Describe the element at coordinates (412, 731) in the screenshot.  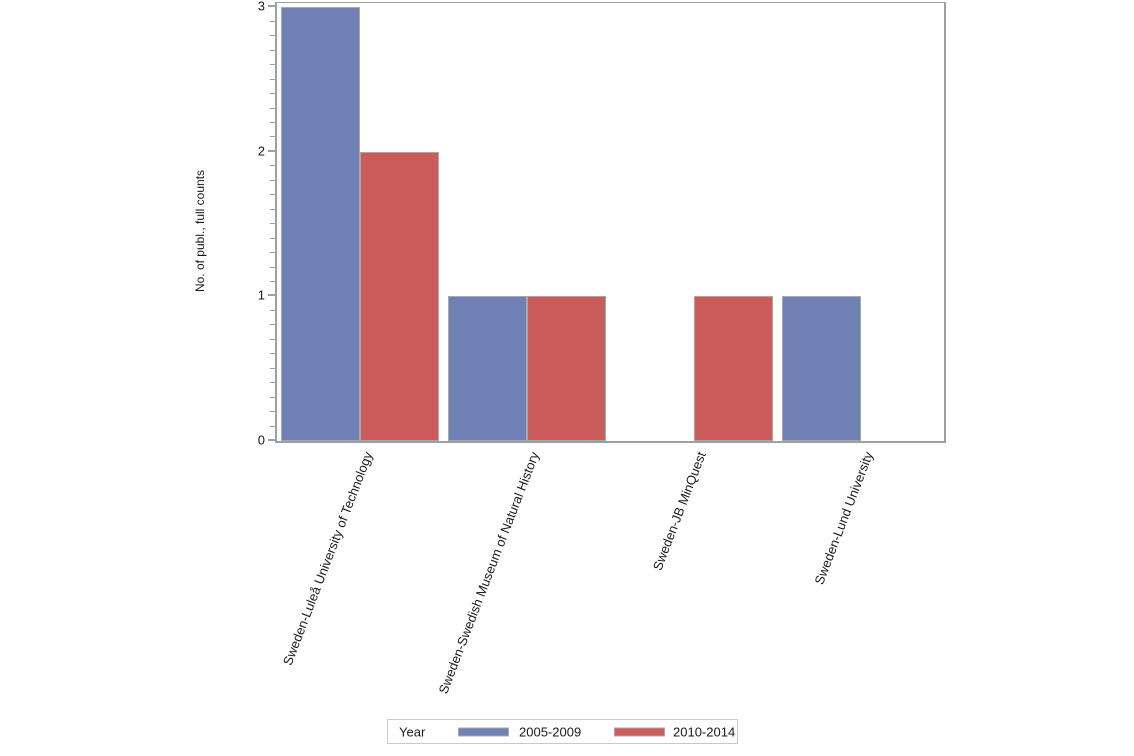
I see `legend-title: Year` at that location.